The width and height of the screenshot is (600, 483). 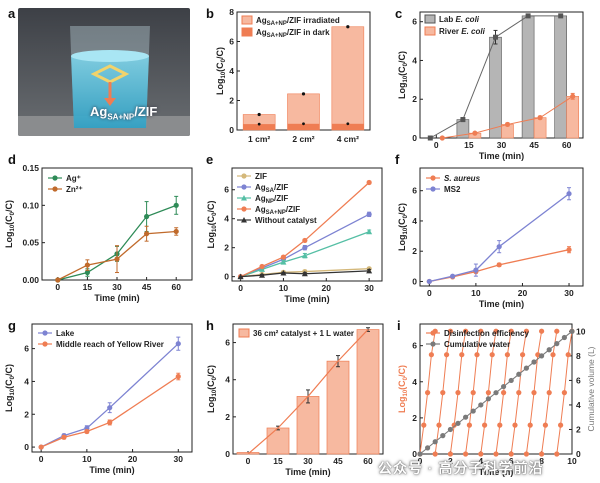 What do you see at coordinates (12, 325) in the screenshot?
I see `panel-letter-g: g` at bounding box center [12, 325].